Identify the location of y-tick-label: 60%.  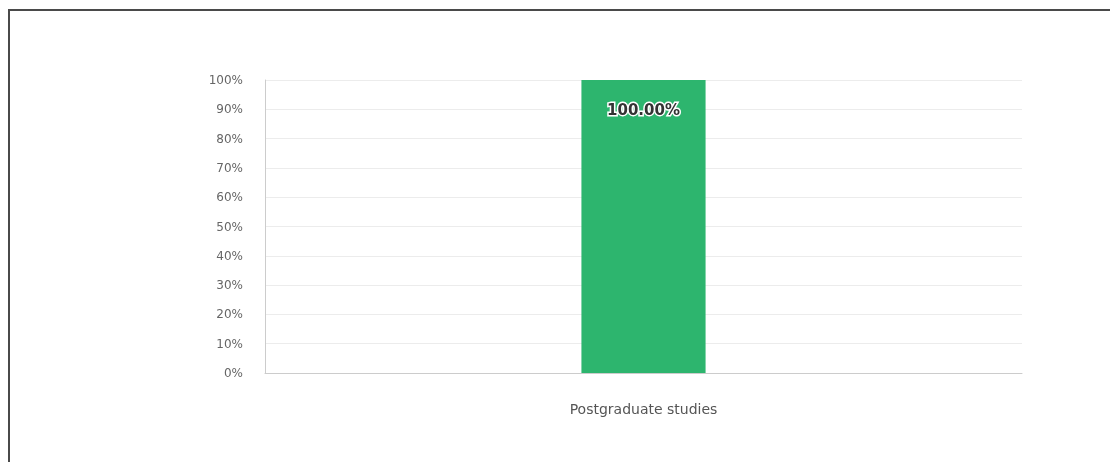
(229, 197).